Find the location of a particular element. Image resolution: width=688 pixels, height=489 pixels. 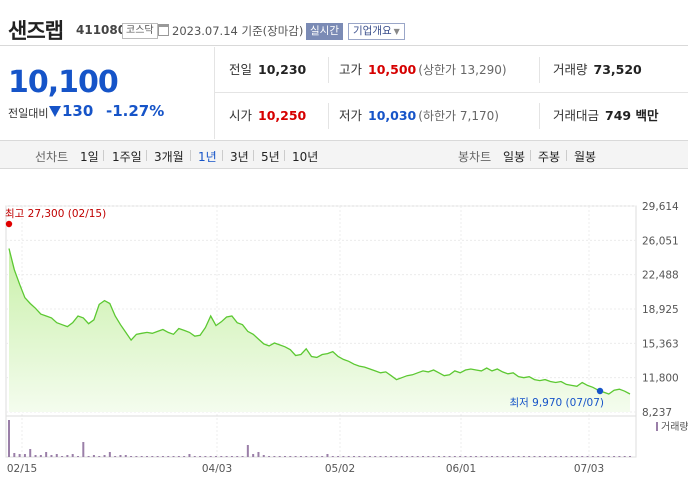

period-bar: 선차트 1일 1주일 3개월 1년 3년 5년 10년 봉차트 일봉 주봉 월봉 is located at coordinates (344, 154).